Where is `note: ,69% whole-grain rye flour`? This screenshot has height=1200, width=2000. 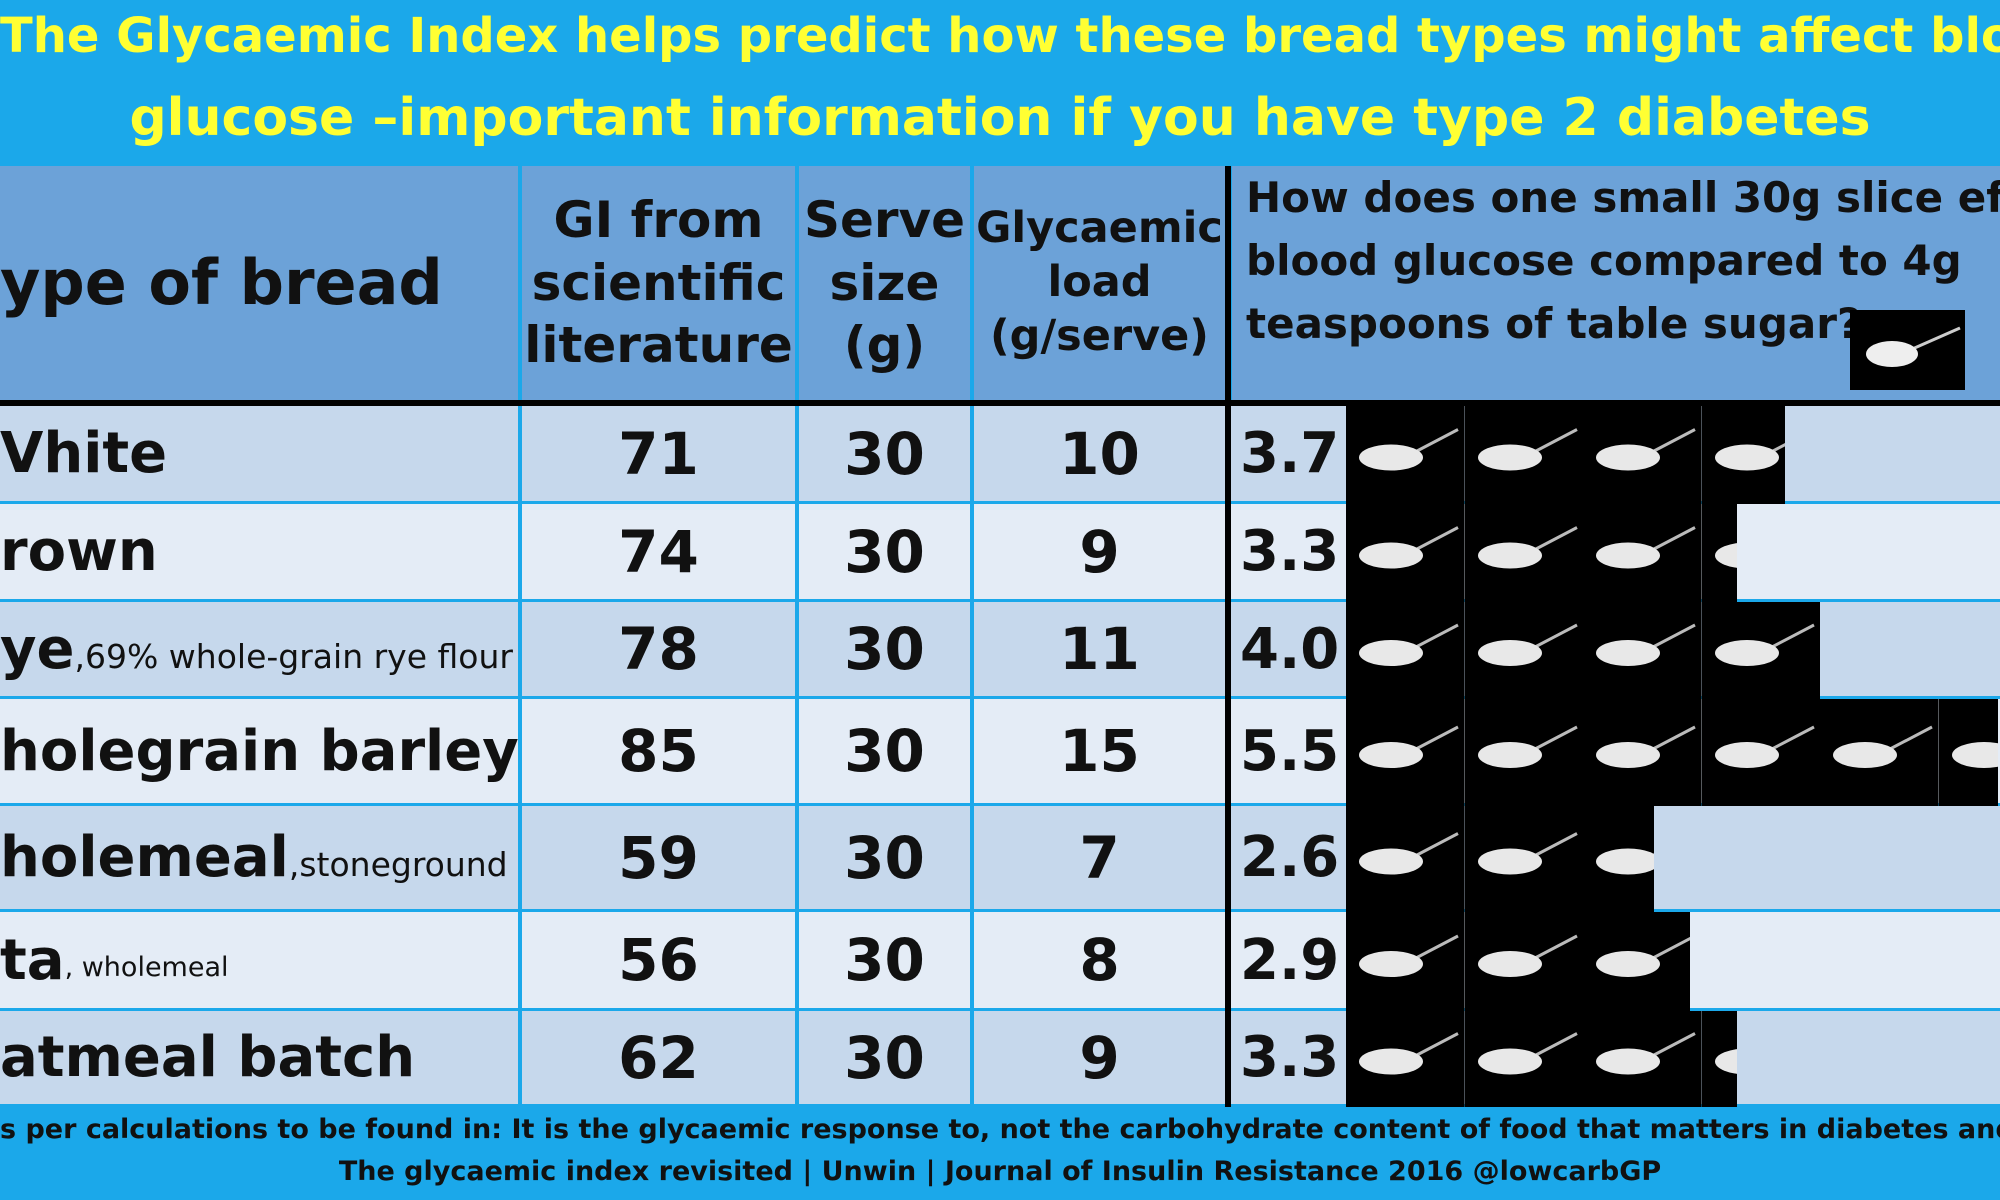
note: ,69% whole-grain rye flour is located at coordinates (293, 656).